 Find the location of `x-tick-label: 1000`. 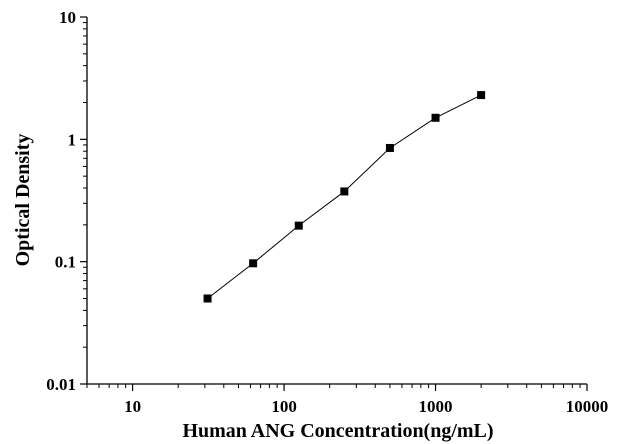

x-tick-label: 1000 is located at coordinates (436, 406).